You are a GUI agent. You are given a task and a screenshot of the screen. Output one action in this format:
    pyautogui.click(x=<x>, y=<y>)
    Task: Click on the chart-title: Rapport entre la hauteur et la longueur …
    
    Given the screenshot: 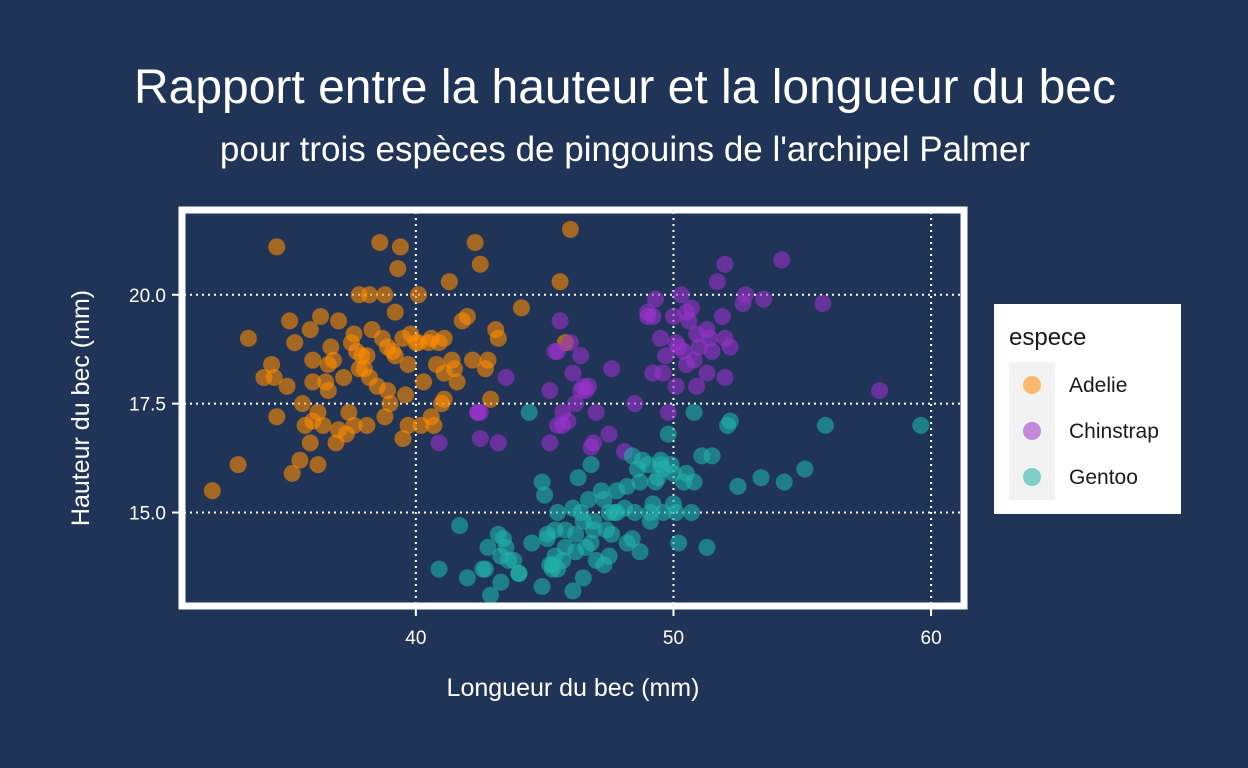 What is the action you would take?
    pyautogui.click(x=624, y=87)
    